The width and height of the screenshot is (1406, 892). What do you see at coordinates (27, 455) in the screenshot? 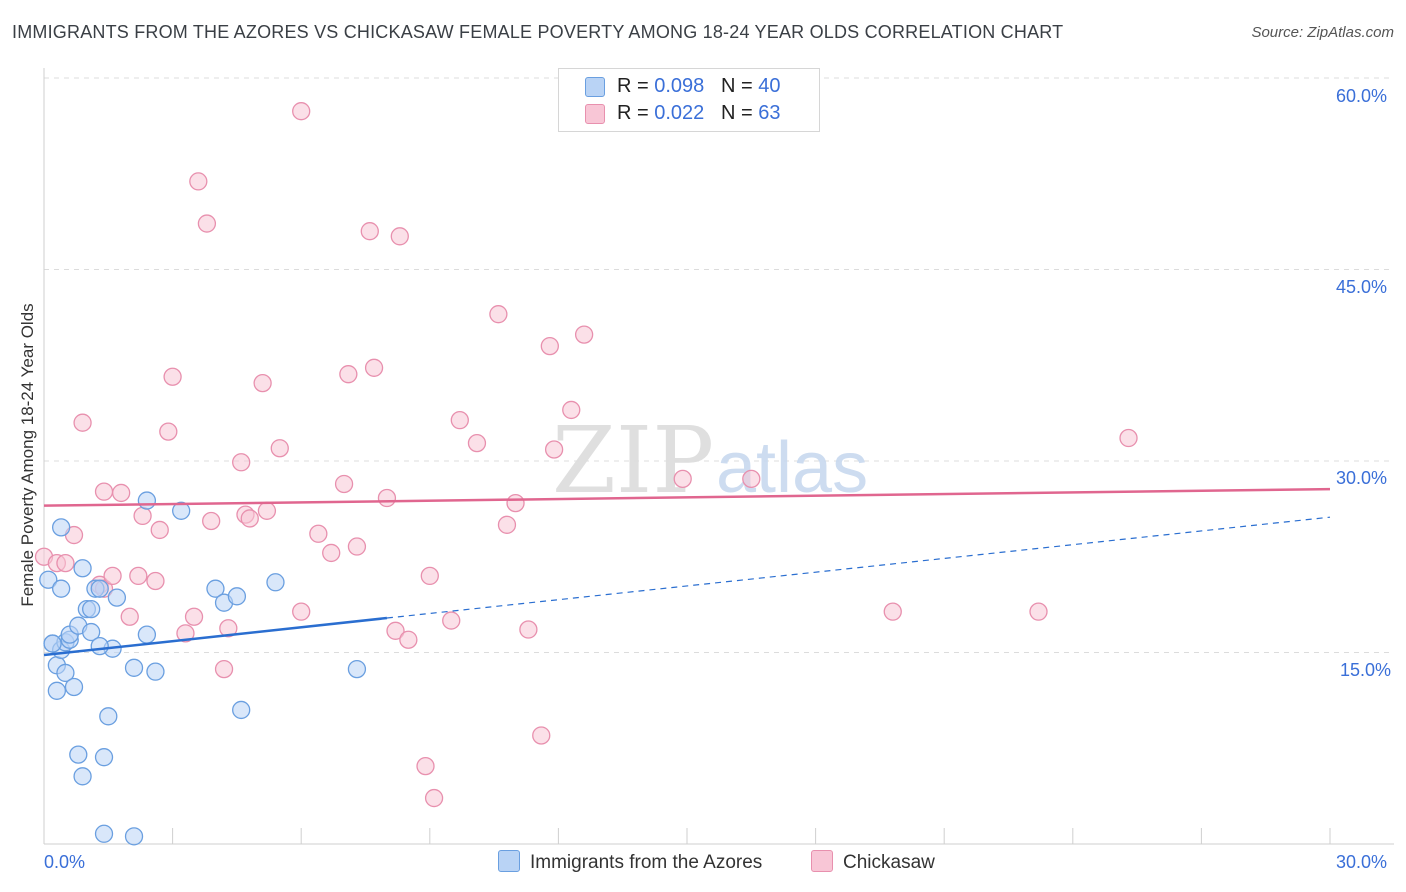
I see `y-axis-label: Female Poverty Among 18-24 Year Olds` at bounding box center [27, 455].